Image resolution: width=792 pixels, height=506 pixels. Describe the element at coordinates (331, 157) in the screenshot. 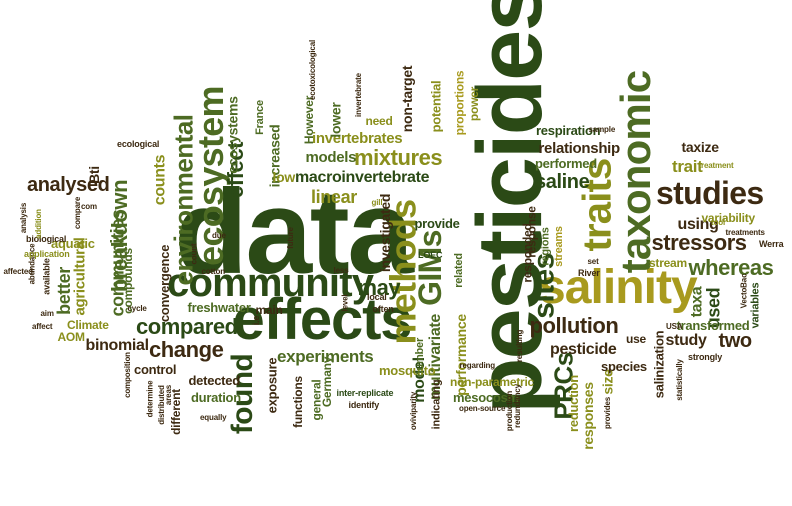

I see `word-cloud-word: models` at that location.